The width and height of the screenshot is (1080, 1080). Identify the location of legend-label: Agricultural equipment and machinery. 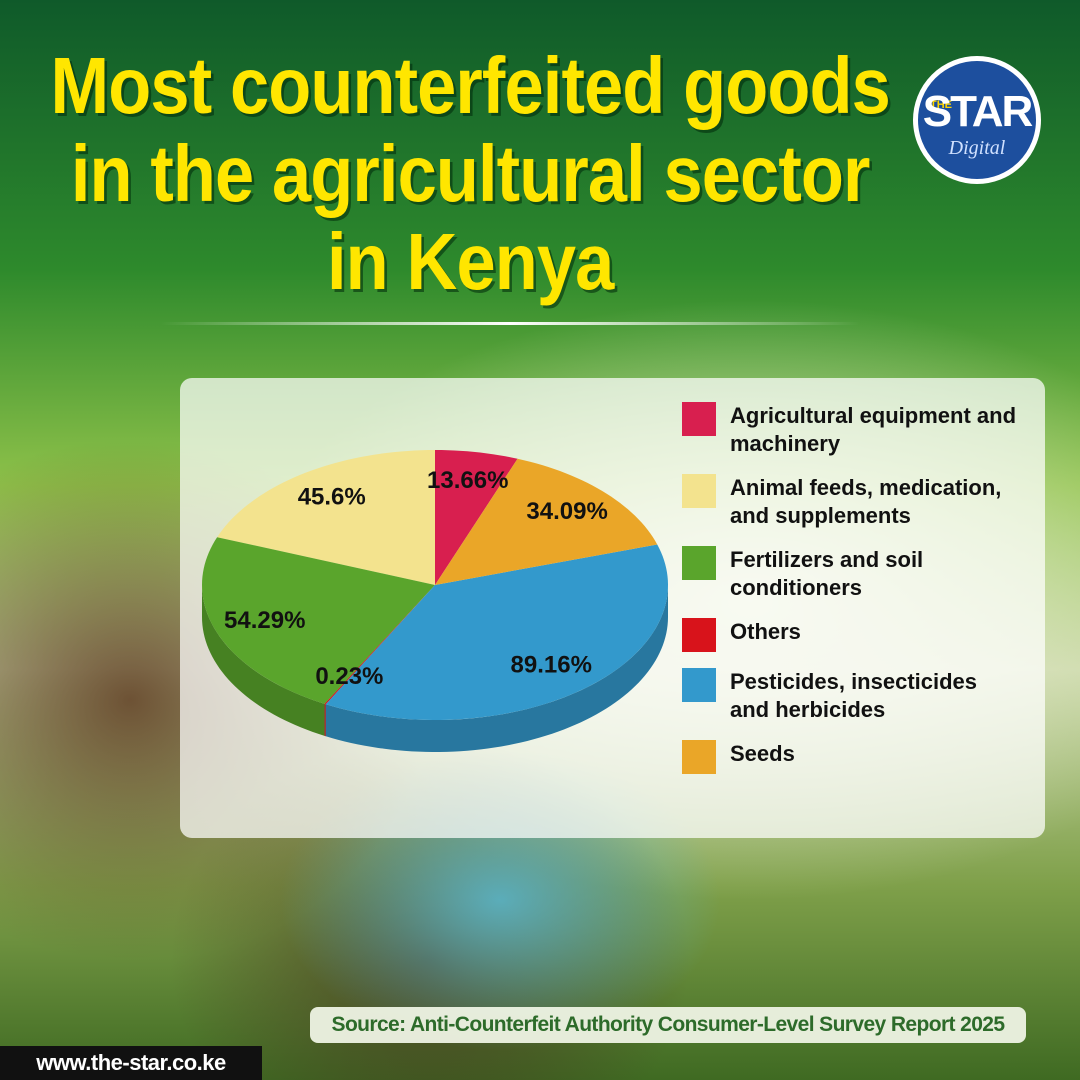
(873, 429).